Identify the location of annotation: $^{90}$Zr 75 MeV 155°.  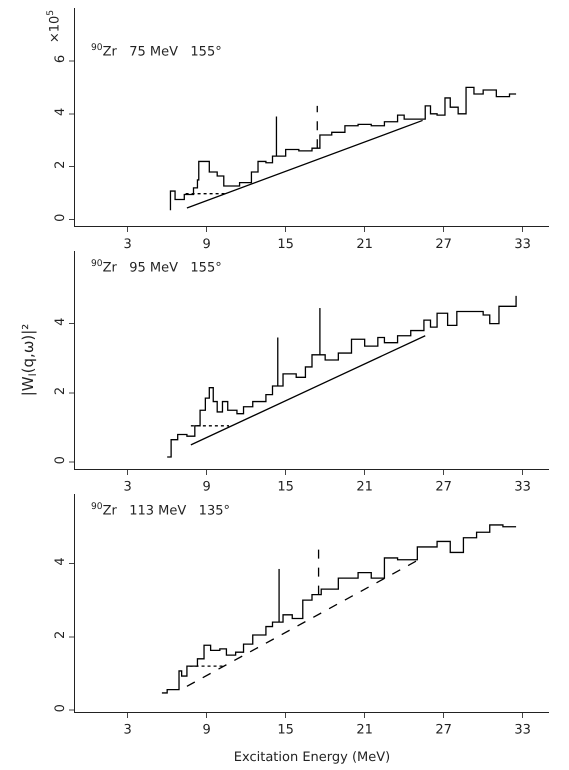
(156, 51).